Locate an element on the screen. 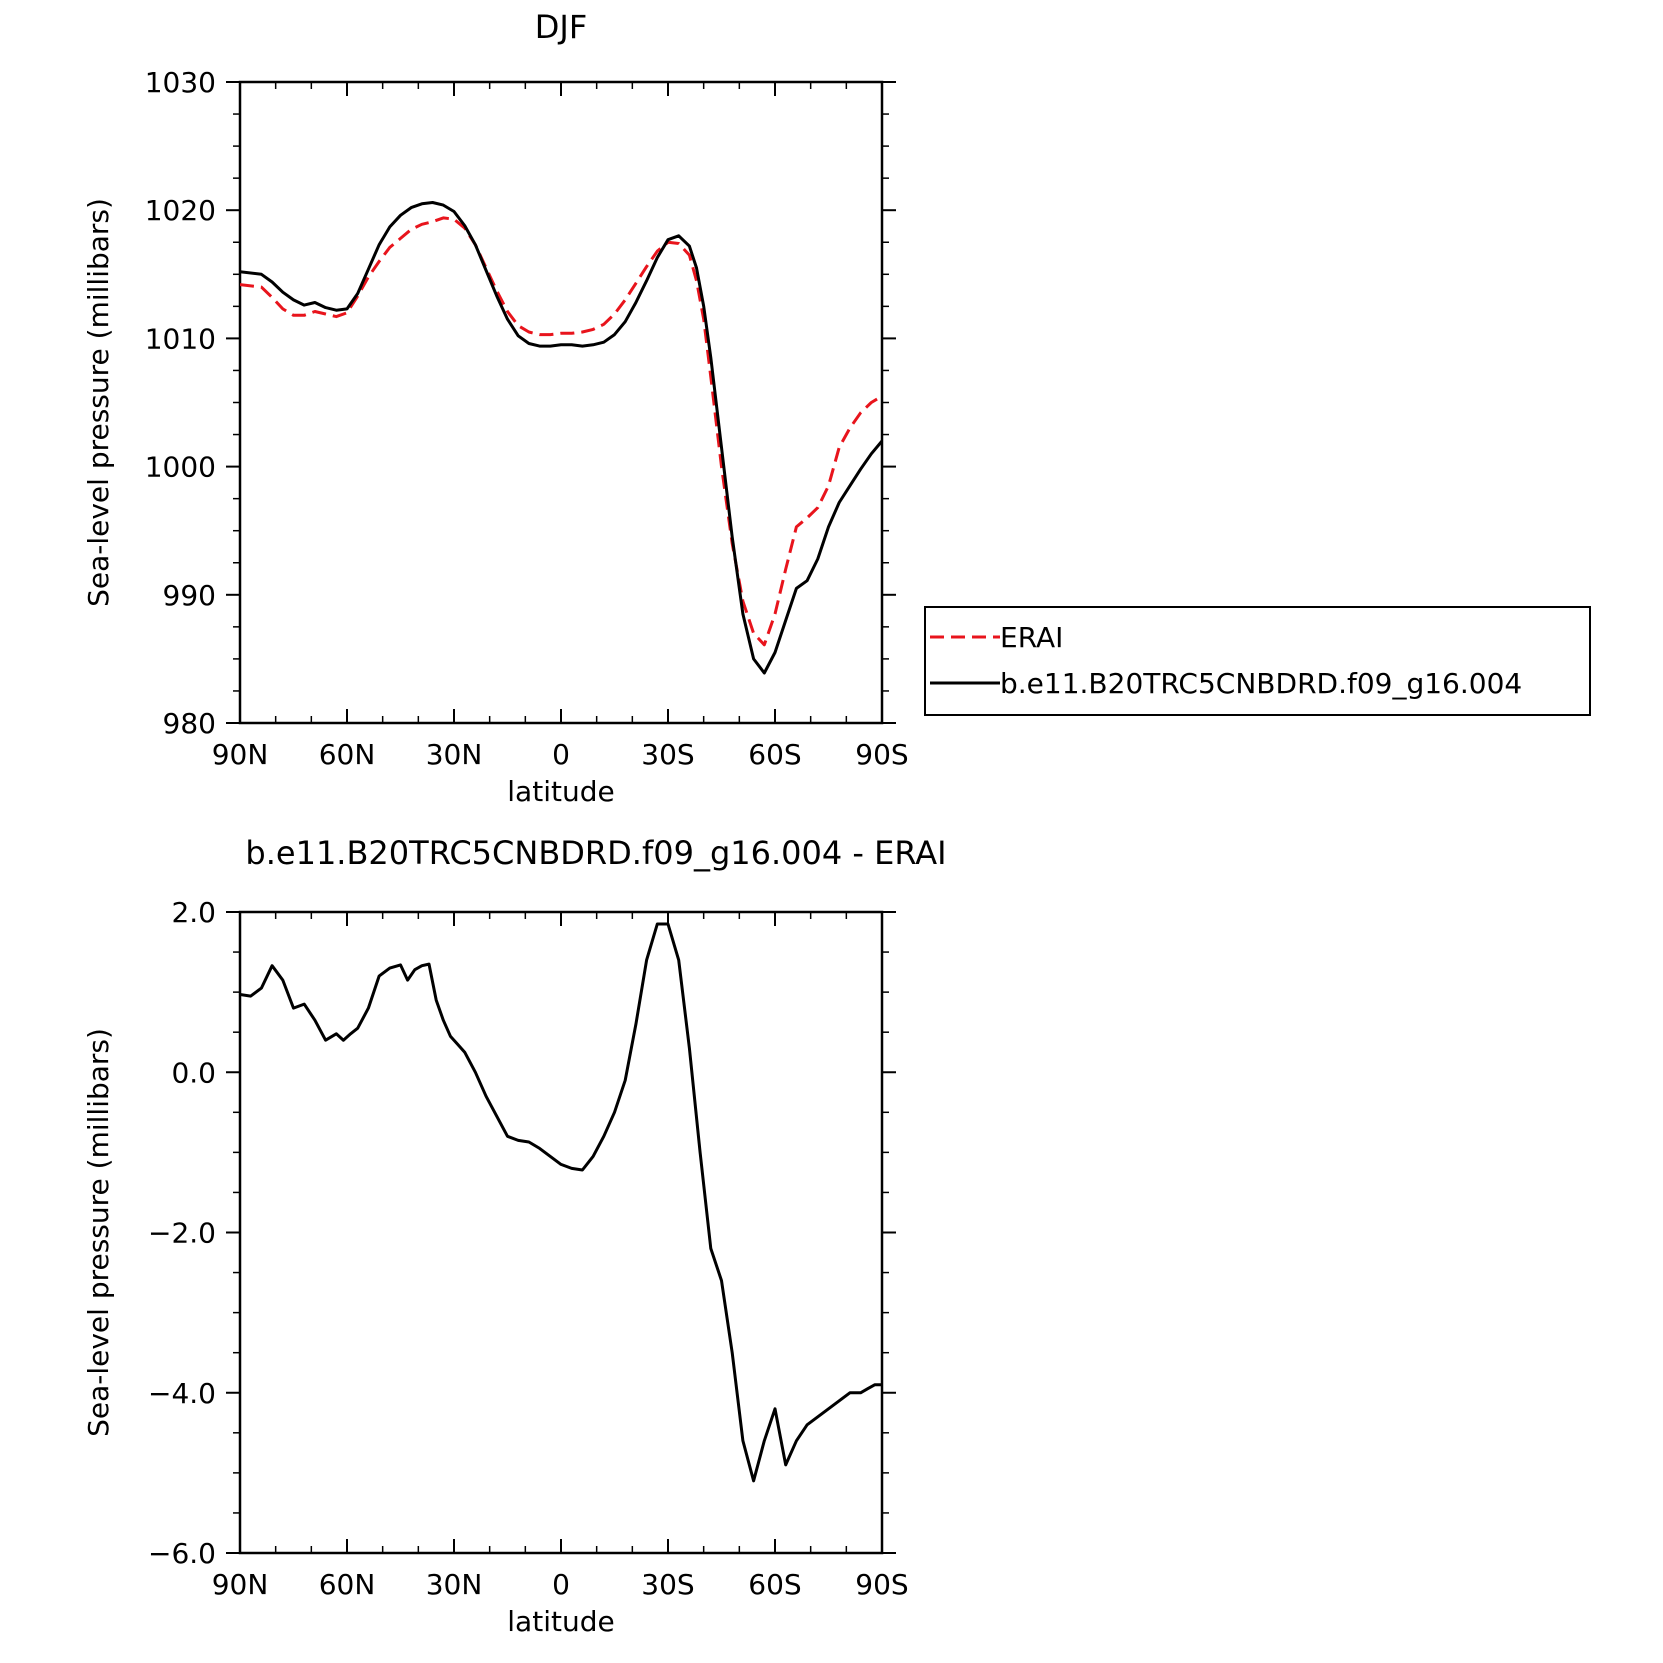 The height and width of the screenshot is (1663, 1663). y-tick-label: 990 is located at coordinates (189, 595).